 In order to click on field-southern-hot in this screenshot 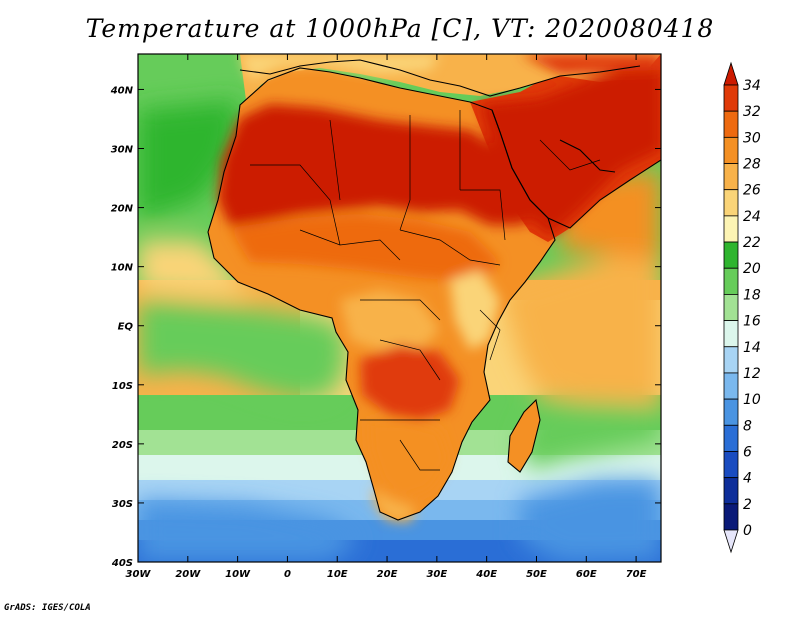, I will do `click(410, 382)`.